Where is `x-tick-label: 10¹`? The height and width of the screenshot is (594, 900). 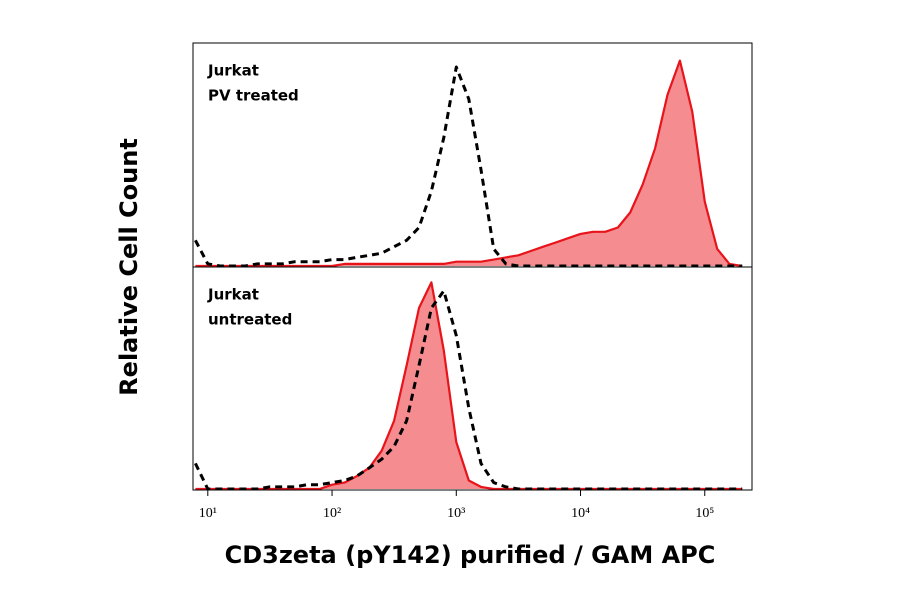 x-tick-label: 10¹ is located at coordinates (208, 513).